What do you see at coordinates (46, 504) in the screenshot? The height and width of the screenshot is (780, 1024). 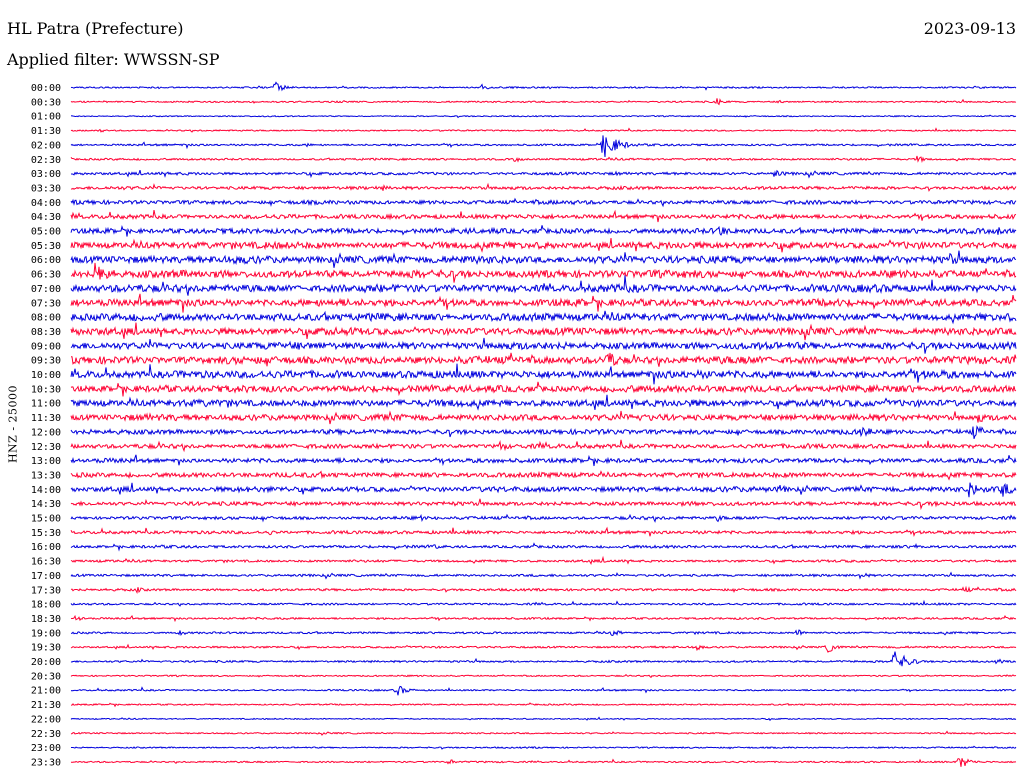 I see `hour-label: 14:30` at bounding box center [46, 504].